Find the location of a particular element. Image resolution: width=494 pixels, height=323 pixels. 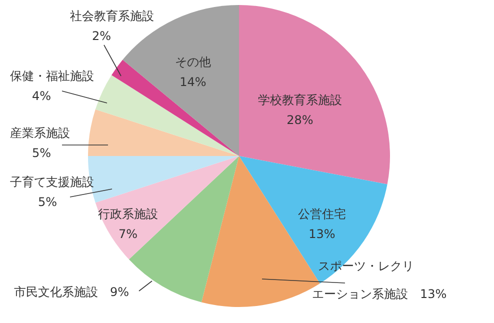

slice-label: 社会教育系施設 is located at coordinates (112, 16).